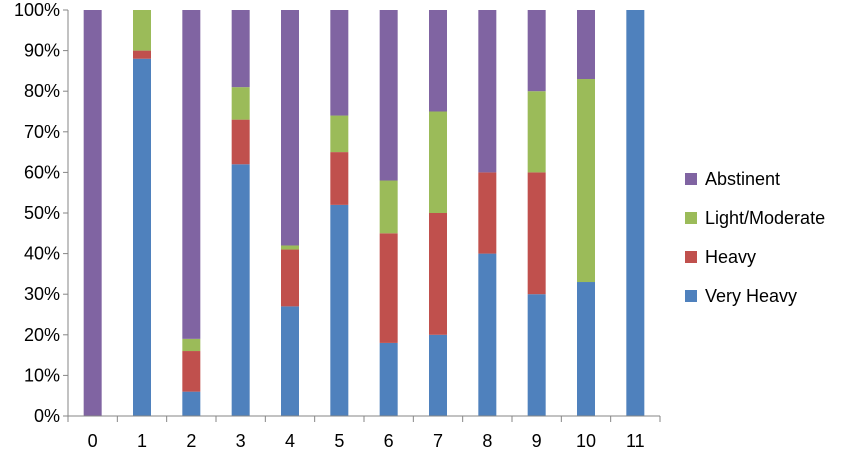 The height and width of the screenshot is (458, 866). Describe the element at coordinates (47, 416) in the screenshot. I see `y-tick-label: 0%` at that location.